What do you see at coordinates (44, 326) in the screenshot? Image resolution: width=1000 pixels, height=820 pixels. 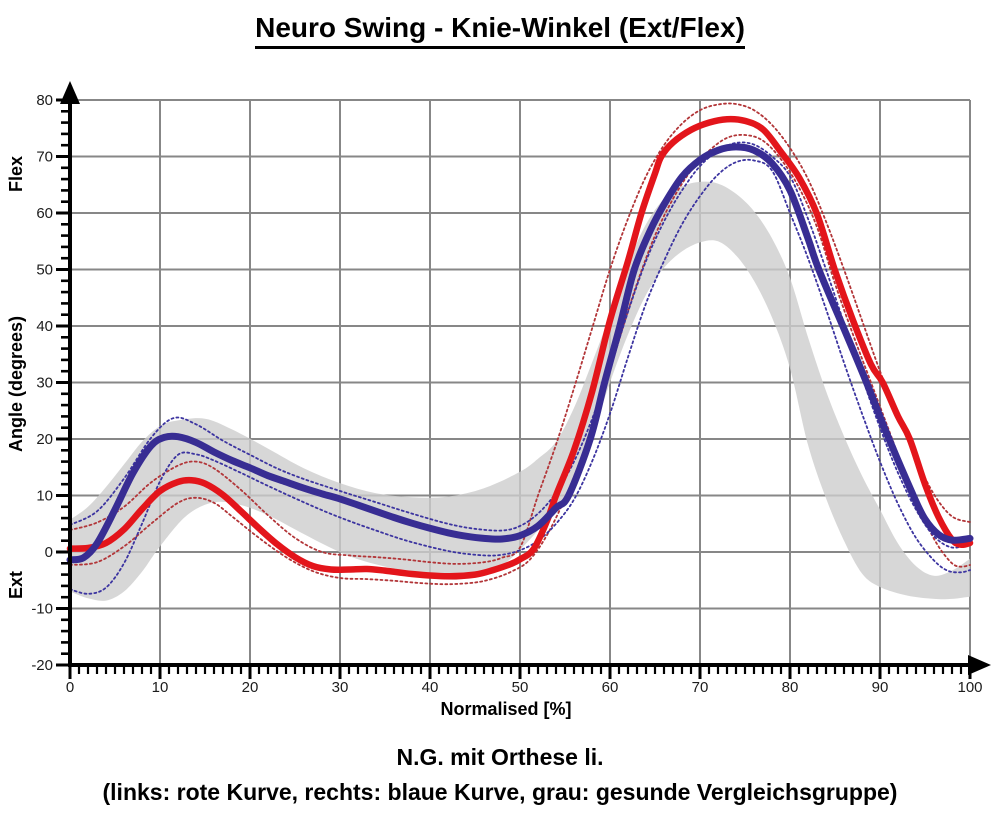 I see `y-tick-label: 40` at bounding box center [44, 326].